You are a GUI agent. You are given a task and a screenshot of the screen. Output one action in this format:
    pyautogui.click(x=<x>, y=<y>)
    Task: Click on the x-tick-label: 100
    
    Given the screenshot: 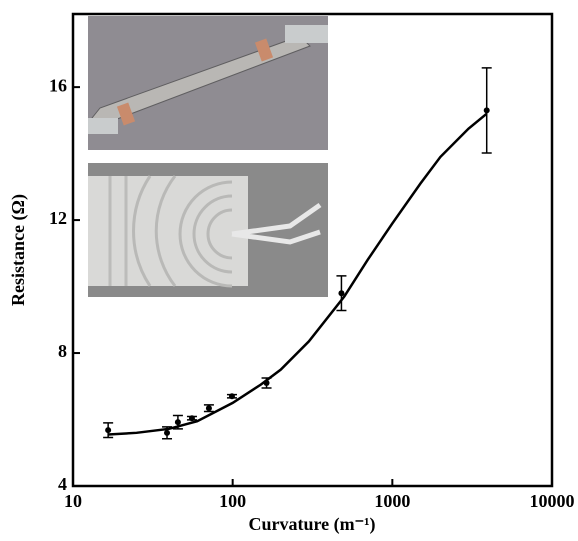 What is the action you would take?
    pyautogui.click(x=232, y=501)
    